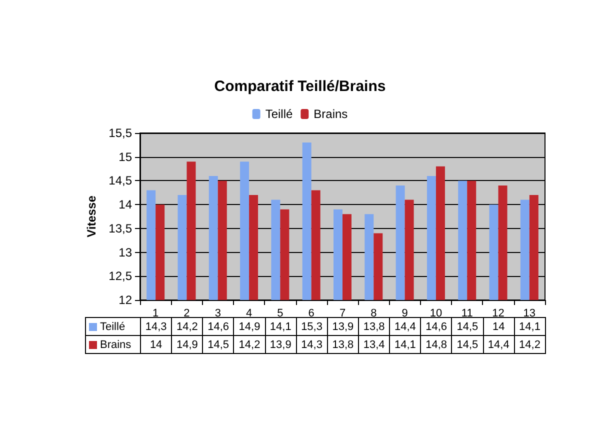  Describe the element at coordinates (120, 133) in the screenshot. I see `y-tick-label: 15,5` at that location.